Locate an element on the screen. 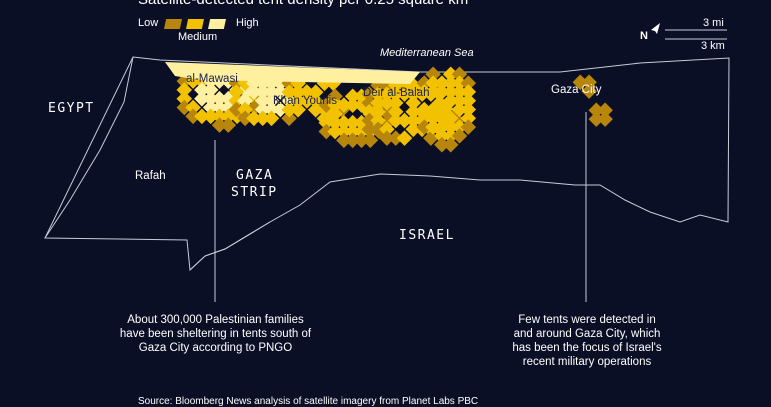 The image size is (771, 407). north-arrow-icon is located at coordinates (655, 28).